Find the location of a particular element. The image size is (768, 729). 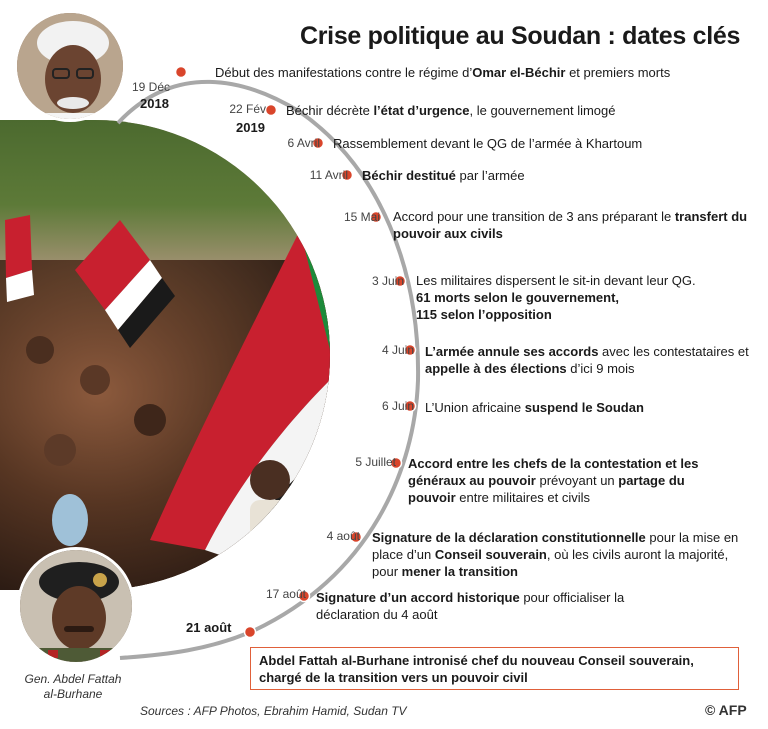

timeline-year: 2019 is located at coordinates (250, 127).